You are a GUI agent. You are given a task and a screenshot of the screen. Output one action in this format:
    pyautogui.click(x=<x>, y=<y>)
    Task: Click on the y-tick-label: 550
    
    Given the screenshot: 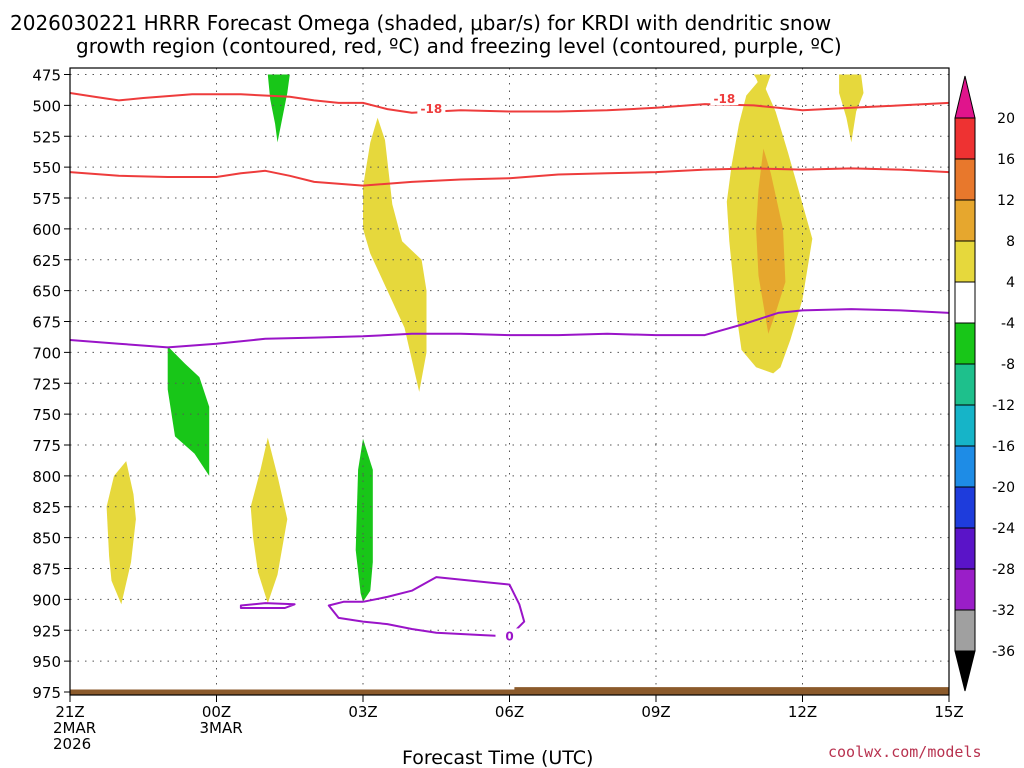 What is the action you would take?
    pyautogui.click(x=46, y=168)
    